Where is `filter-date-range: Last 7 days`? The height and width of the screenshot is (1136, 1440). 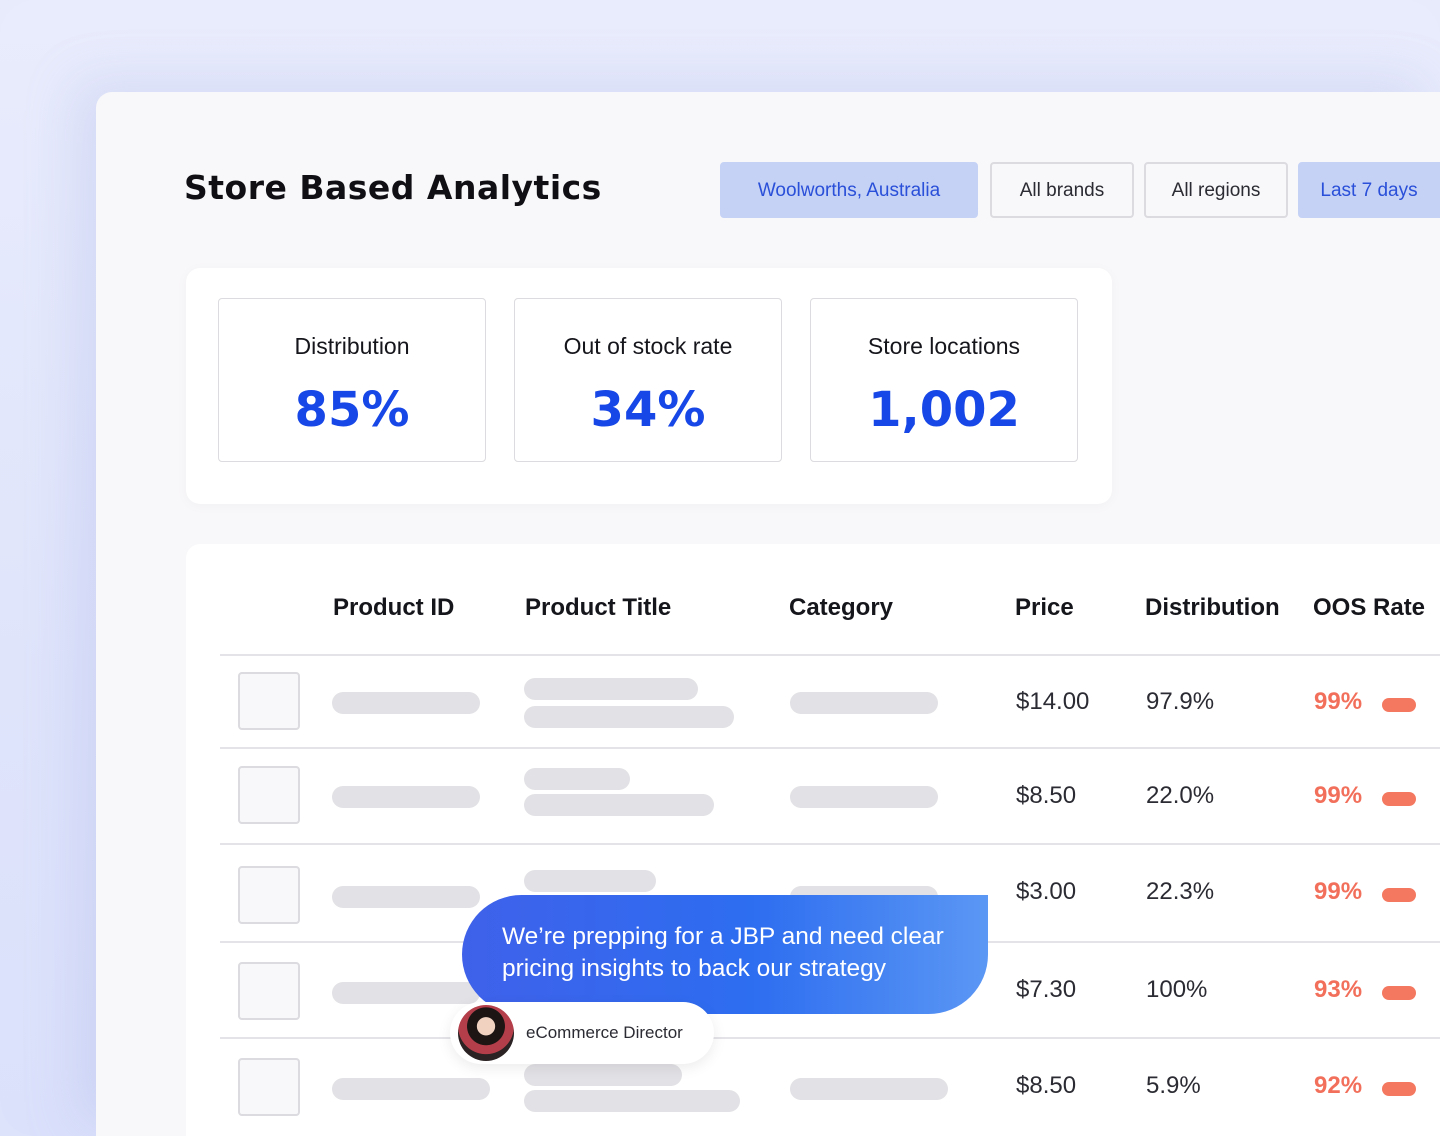
filter-date-range: Last 7 days is located at coordinates (1369, 190).